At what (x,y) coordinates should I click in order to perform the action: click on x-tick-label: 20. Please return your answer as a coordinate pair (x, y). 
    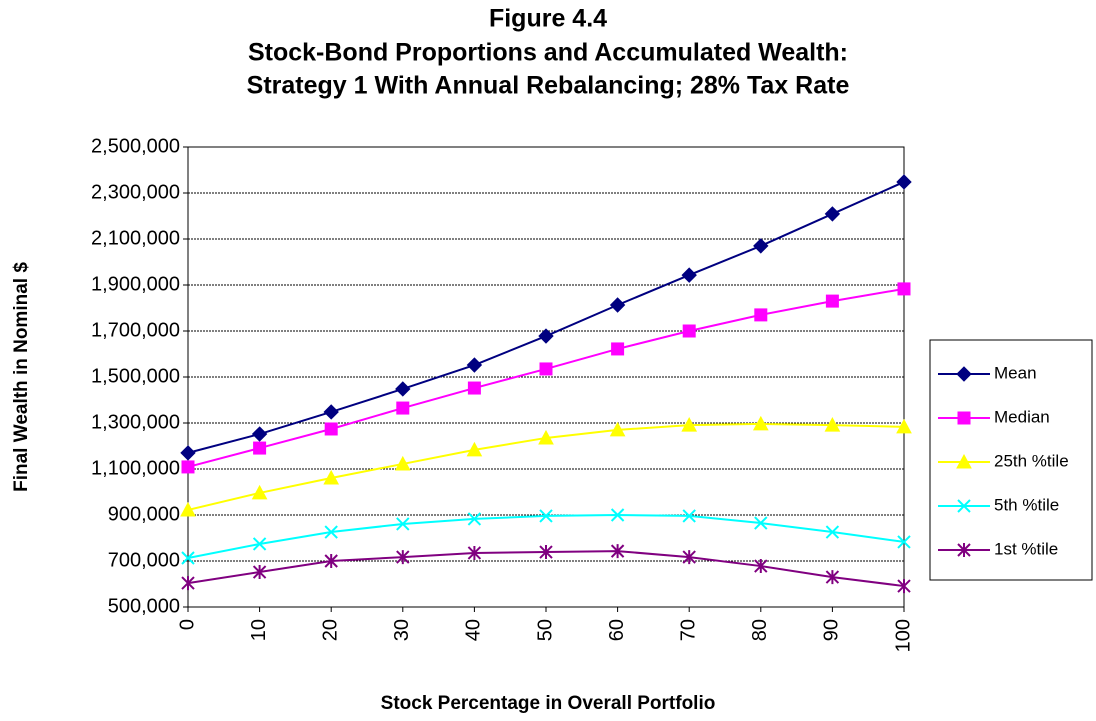
    Looking at the image, I should click on (330, 630).